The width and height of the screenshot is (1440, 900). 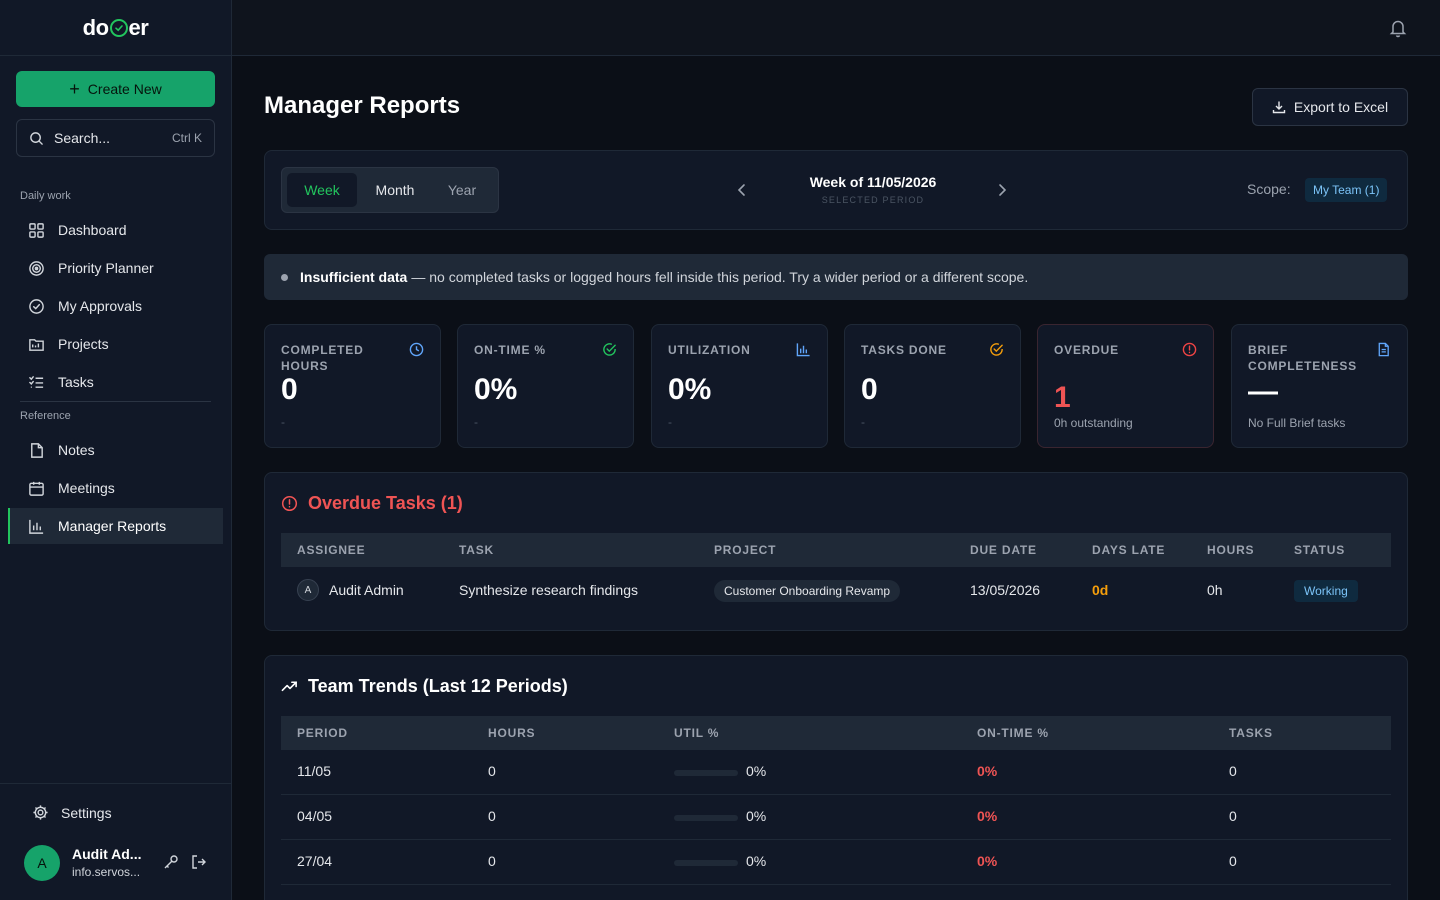 I want to click on kpi-value: —, so click(x=1263, y=391).